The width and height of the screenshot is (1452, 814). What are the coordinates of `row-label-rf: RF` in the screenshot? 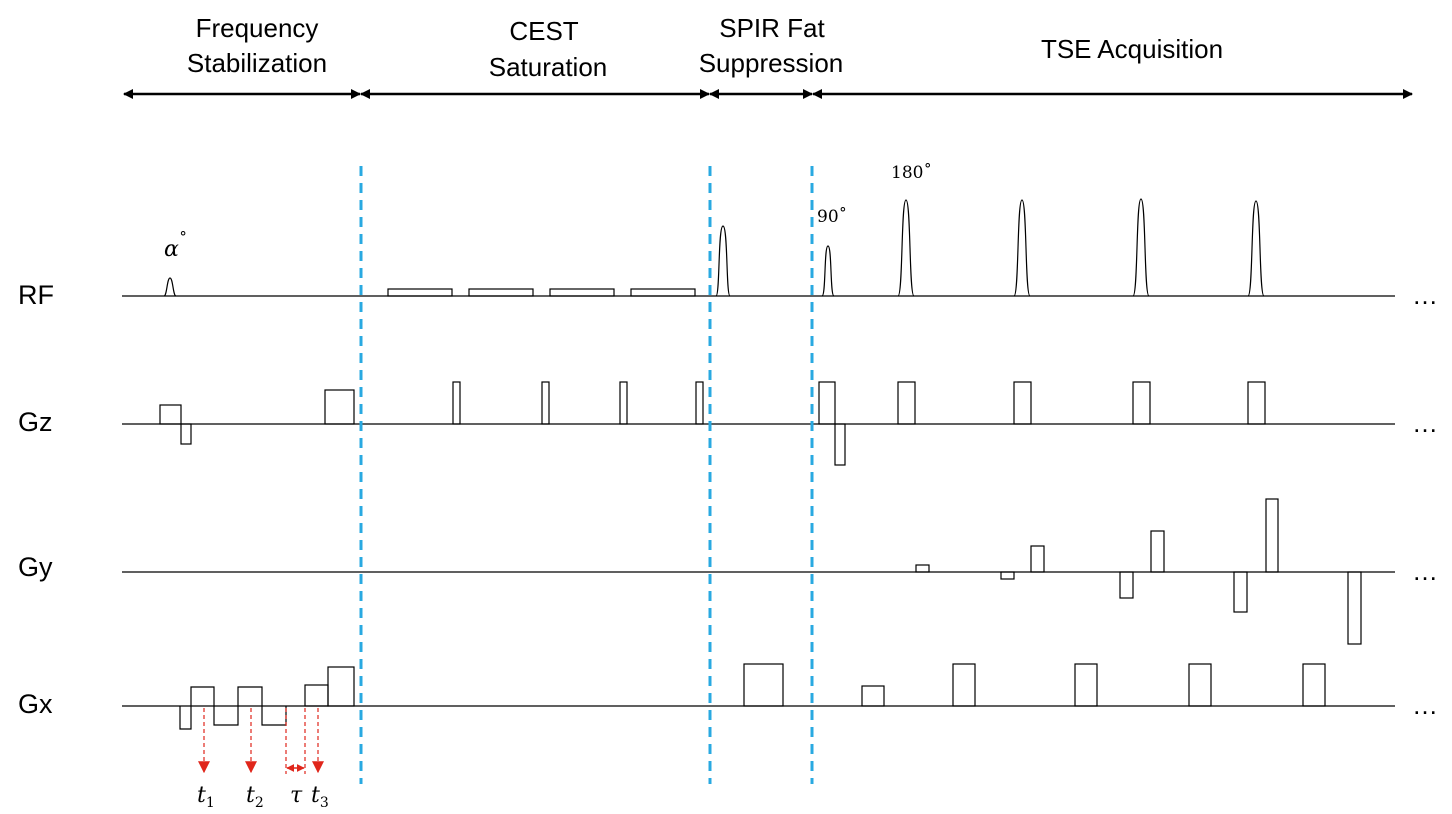 It's located at (36, 295).